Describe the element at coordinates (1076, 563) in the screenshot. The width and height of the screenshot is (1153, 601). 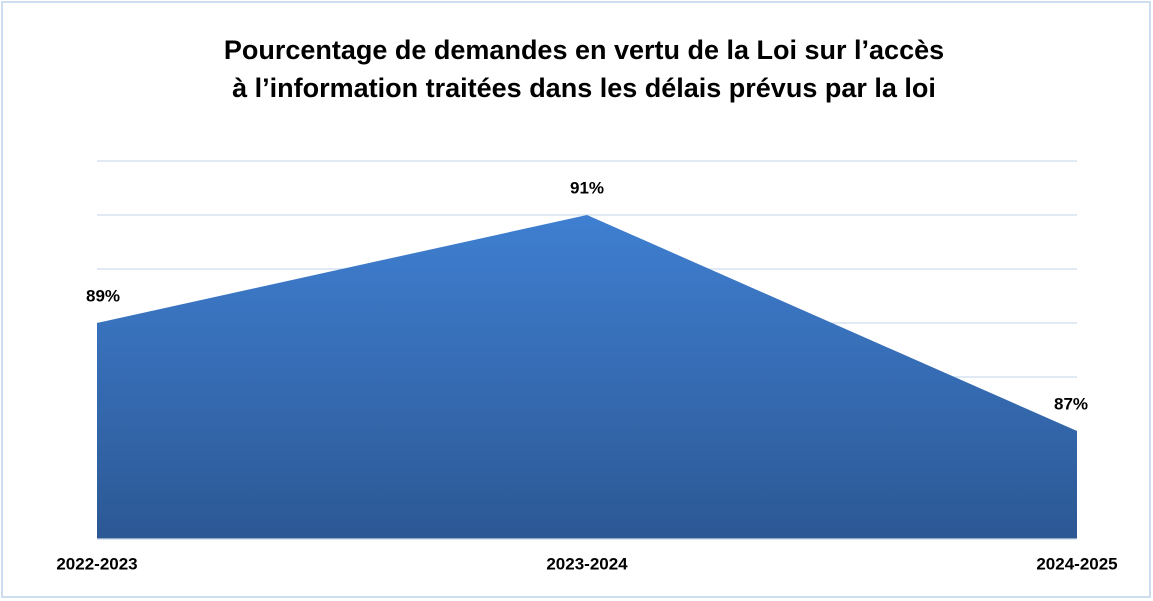
I see `x-tick-label: 2024-2025` at that location.